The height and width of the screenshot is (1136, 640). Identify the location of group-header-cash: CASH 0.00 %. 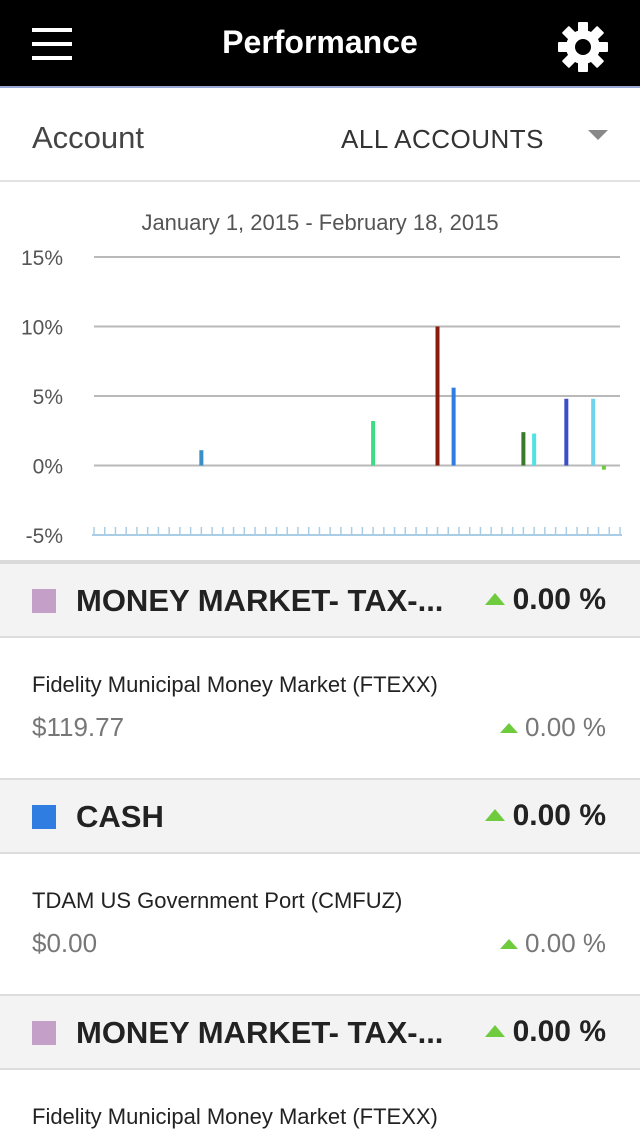
(320, 817).